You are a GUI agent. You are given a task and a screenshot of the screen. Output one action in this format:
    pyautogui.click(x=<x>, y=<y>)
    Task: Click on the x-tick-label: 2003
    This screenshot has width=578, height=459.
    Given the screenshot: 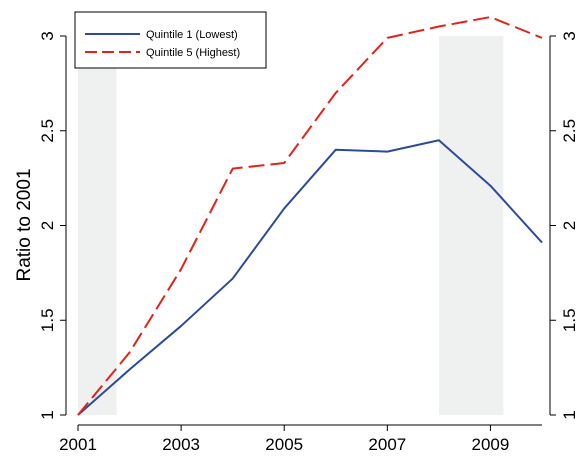 What is the action you would take?
    pyautogui.click(x=181, y=444)
    